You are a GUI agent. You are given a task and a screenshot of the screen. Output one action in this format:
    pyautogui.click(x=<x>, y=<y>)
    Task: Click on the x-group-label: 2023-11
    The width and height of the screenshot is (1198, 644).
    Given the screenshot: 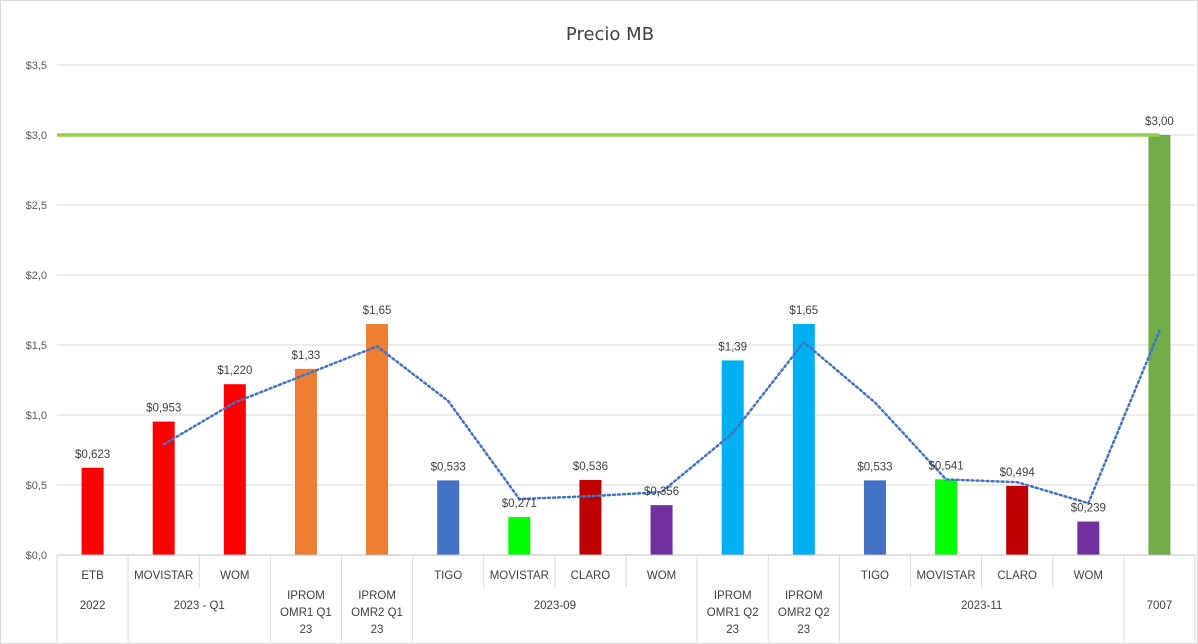 What is the action you would take?
    pyautogui.click(x=981, y=606)
    